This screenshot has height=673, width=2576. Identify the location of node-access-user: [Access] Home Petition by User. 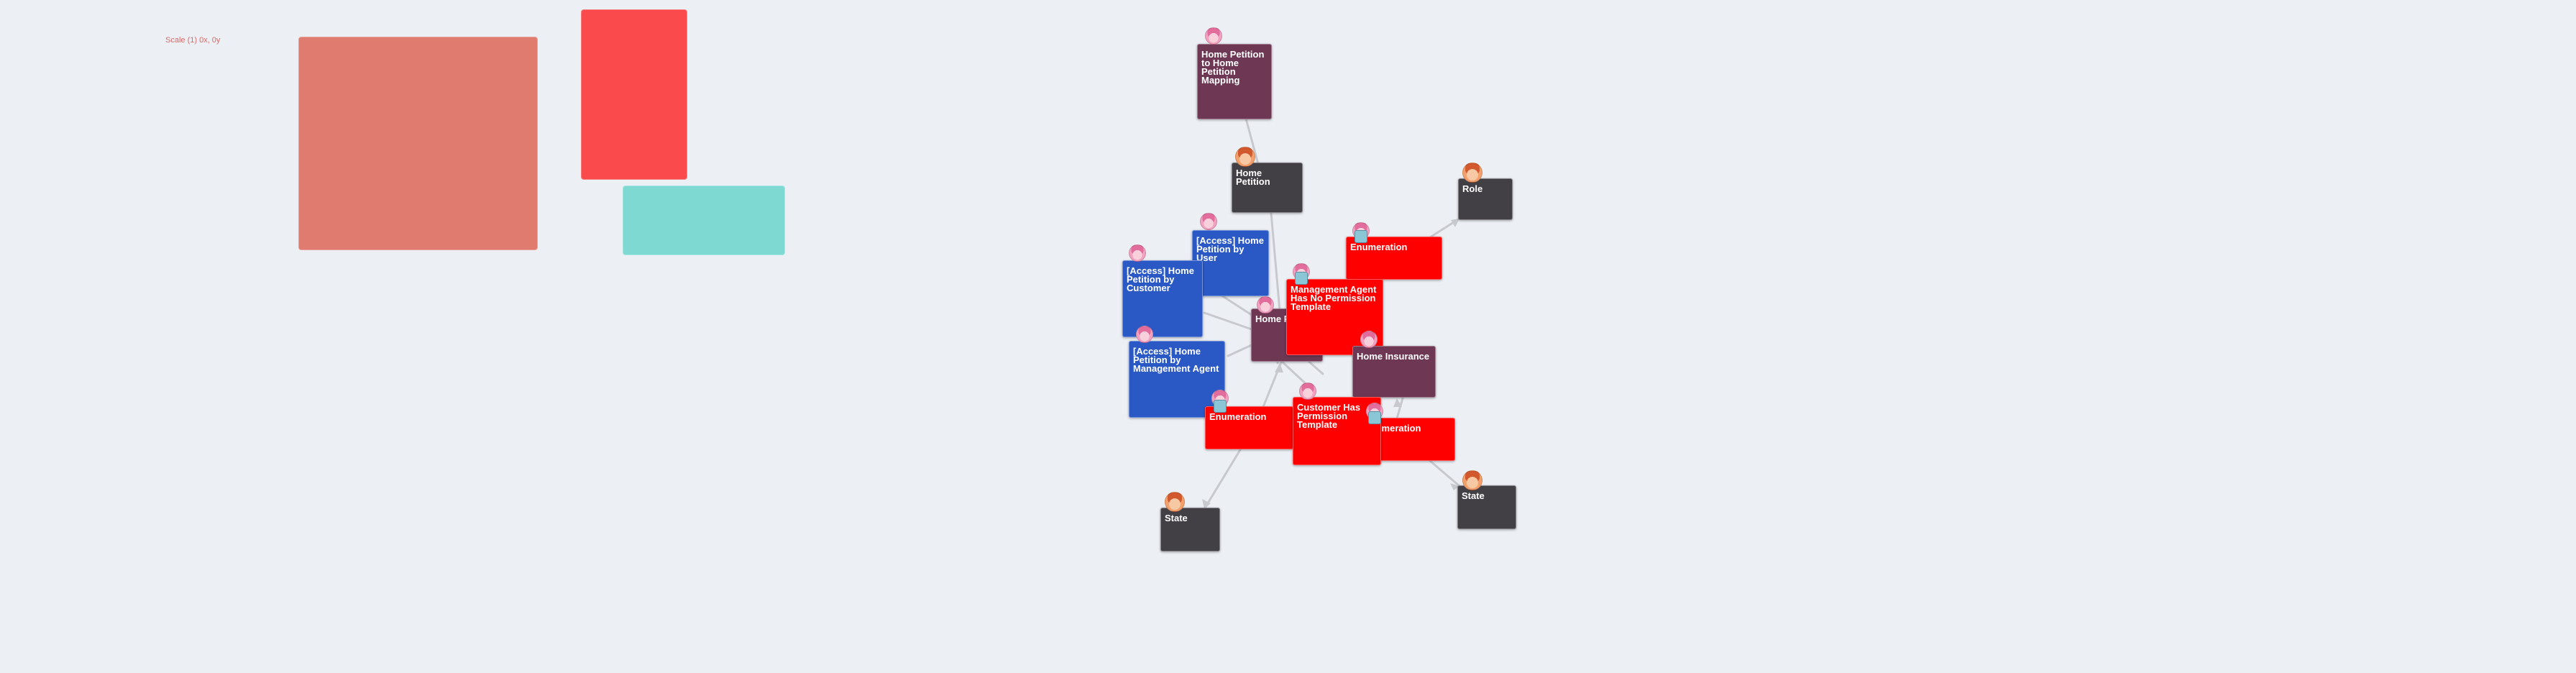
(1230, 263).